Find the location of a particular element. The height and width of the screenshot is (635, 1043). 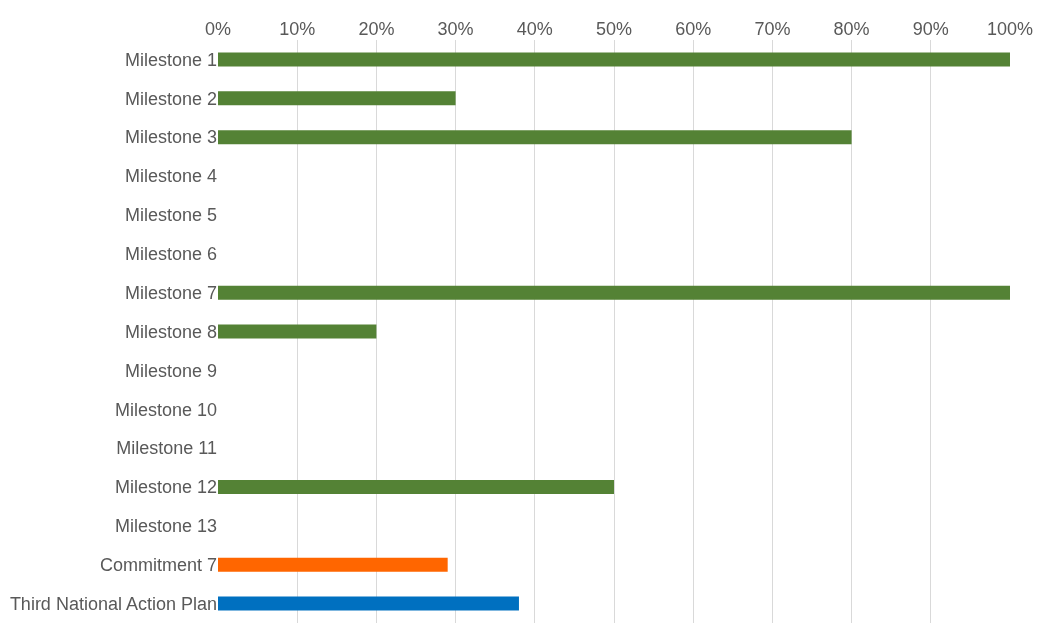

y-tick-label: Third National Action Plan is located at coordinates (113, 603).